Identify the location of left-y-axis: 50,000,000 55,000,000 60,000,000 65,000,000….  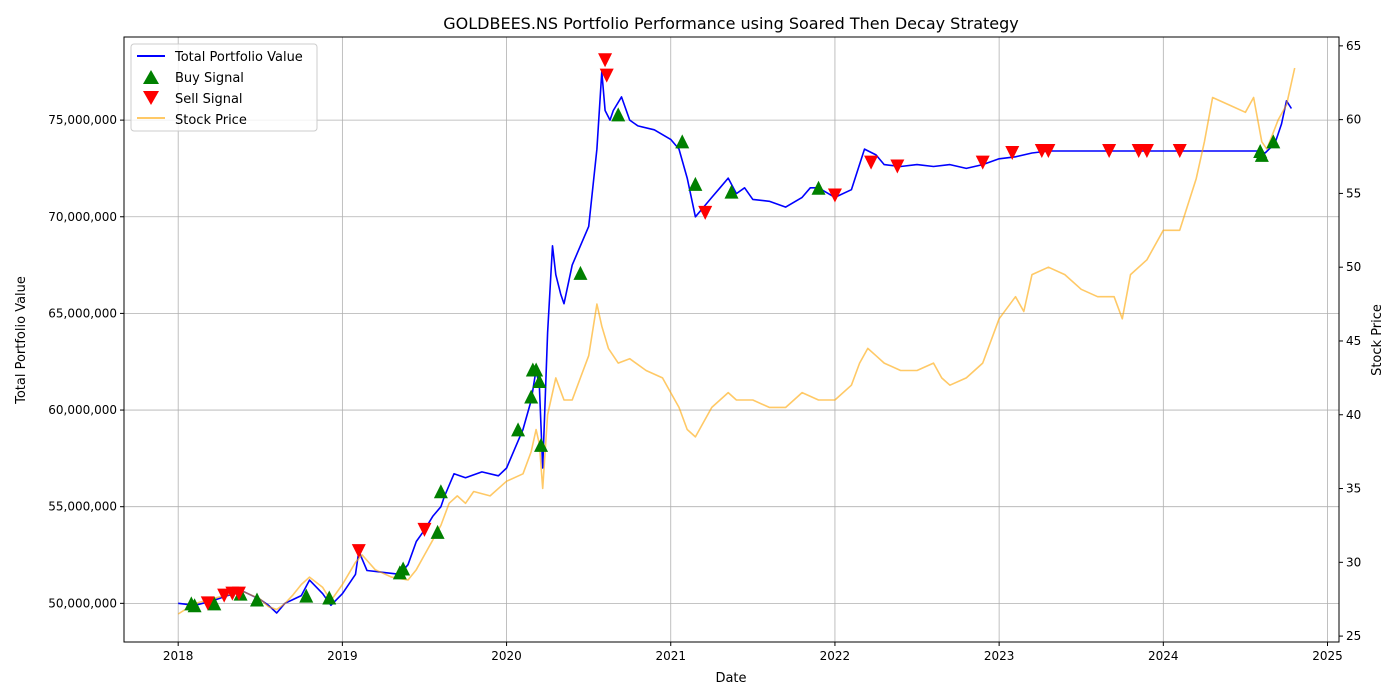
(86, 361).